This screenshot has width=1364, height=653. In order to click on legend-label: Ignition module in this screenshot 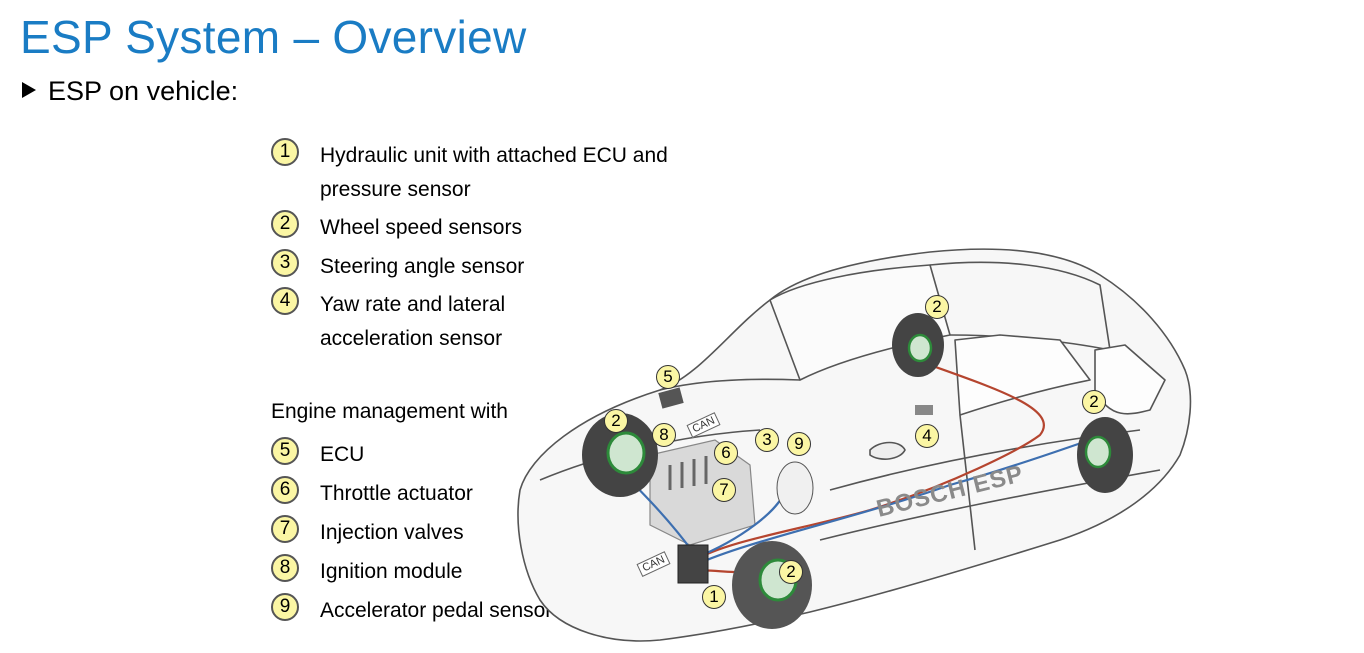, I will do `click(391, 571)`.